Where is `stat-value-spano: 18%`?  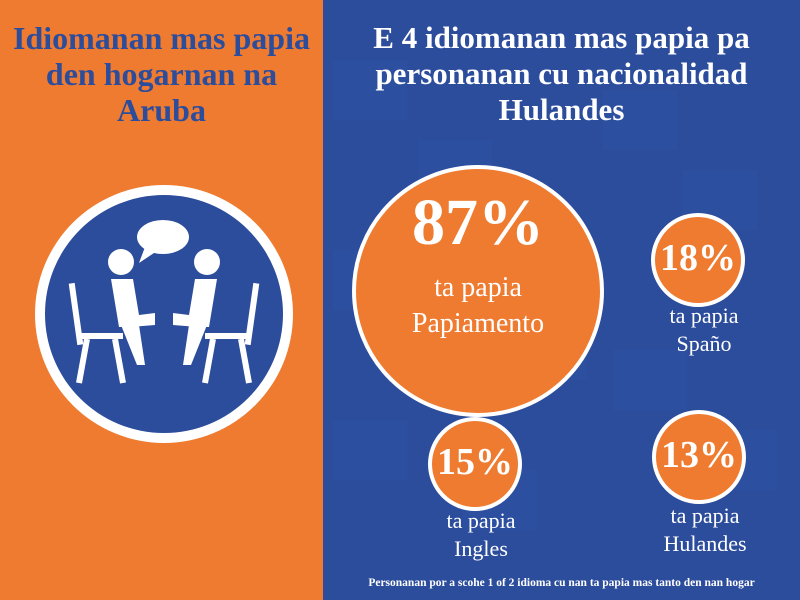
stat-value-spano: 18% is located at coordinates (698, 258).